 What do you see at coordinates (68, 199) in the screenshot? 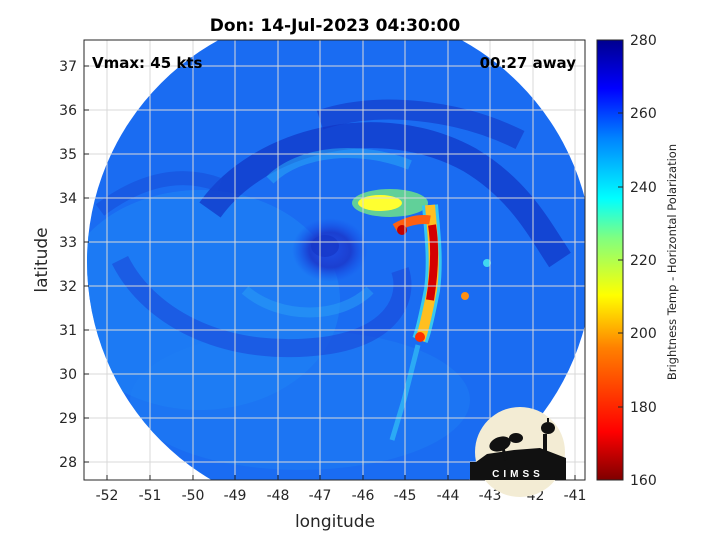
I see `y-tick-label: 34` at bounding box center [68, 199].